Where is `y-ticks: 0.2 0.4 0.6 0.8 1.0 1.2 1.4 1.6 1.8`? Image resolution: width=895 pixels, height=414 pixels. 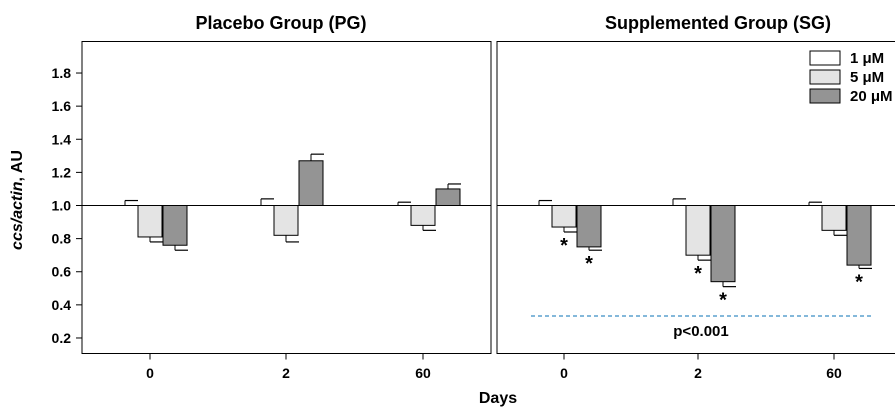 y-ticks: 0.2 0.4 0.6 0.8 1.0 1.2 1.4 1.6 1.8 is located at coordinates (67, 205).